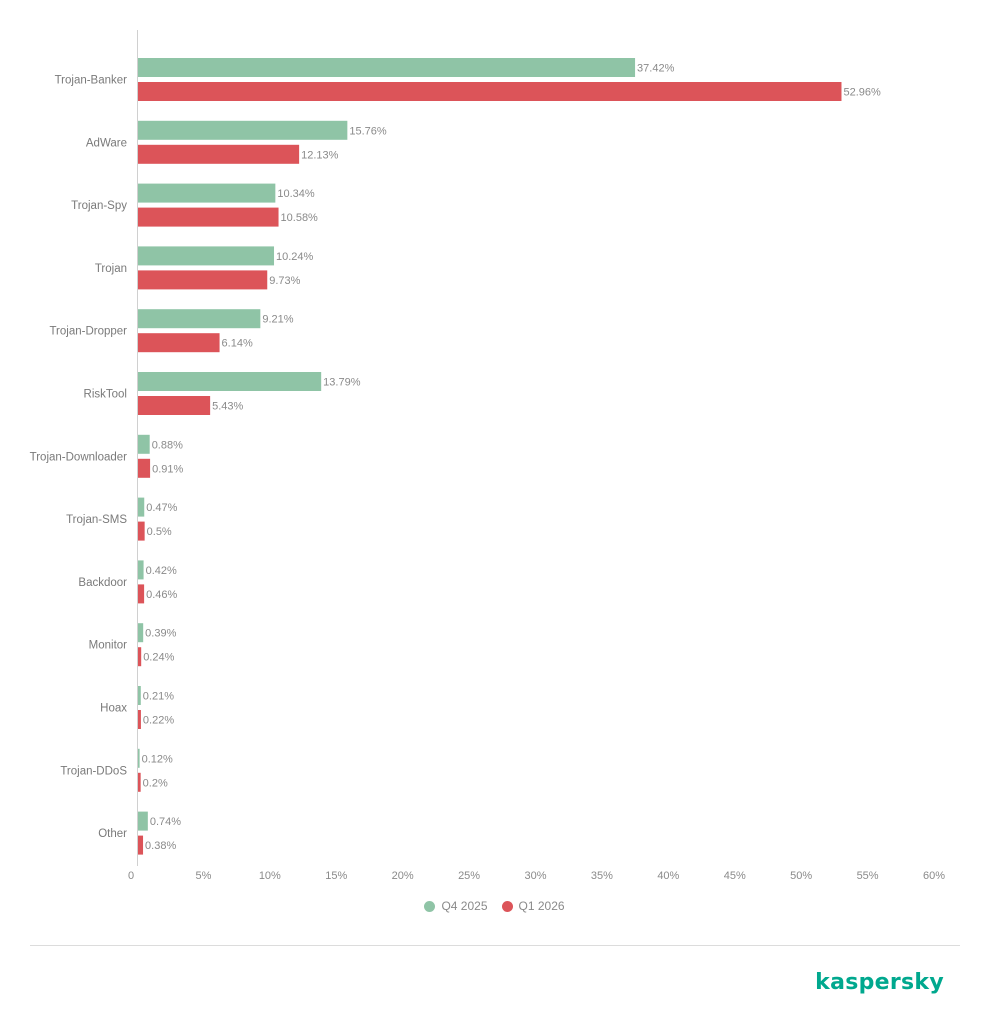 The image size is (989, 1024). Describe the element at coordinates (99, 206) in the screenshot. I see `category-label-trojan-spy: Trojan-Spy` at that location.